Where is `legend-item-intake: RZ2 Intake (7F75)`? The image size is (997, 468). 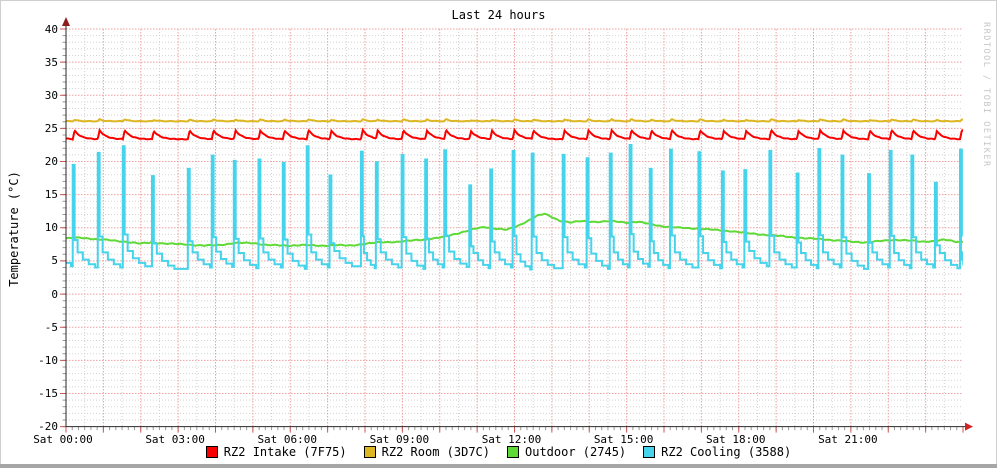 legend-item-intake: RZ2 Intake (7F75) is located at coordinates (276, 452).